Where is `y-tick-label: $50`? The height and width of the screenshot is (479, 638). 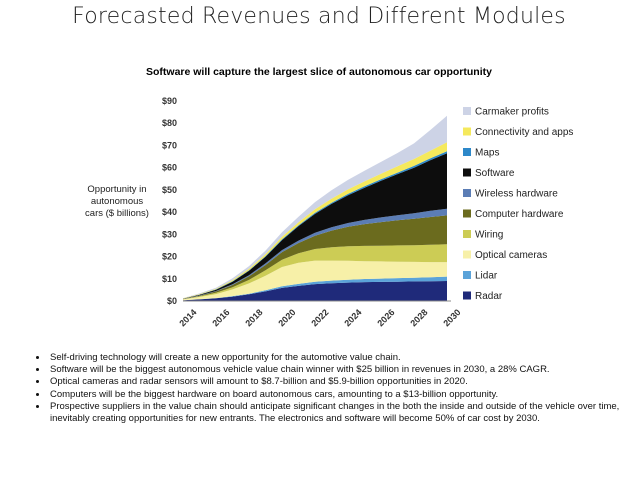
y-tick-label: $50 is located at coordinates (169, 190).